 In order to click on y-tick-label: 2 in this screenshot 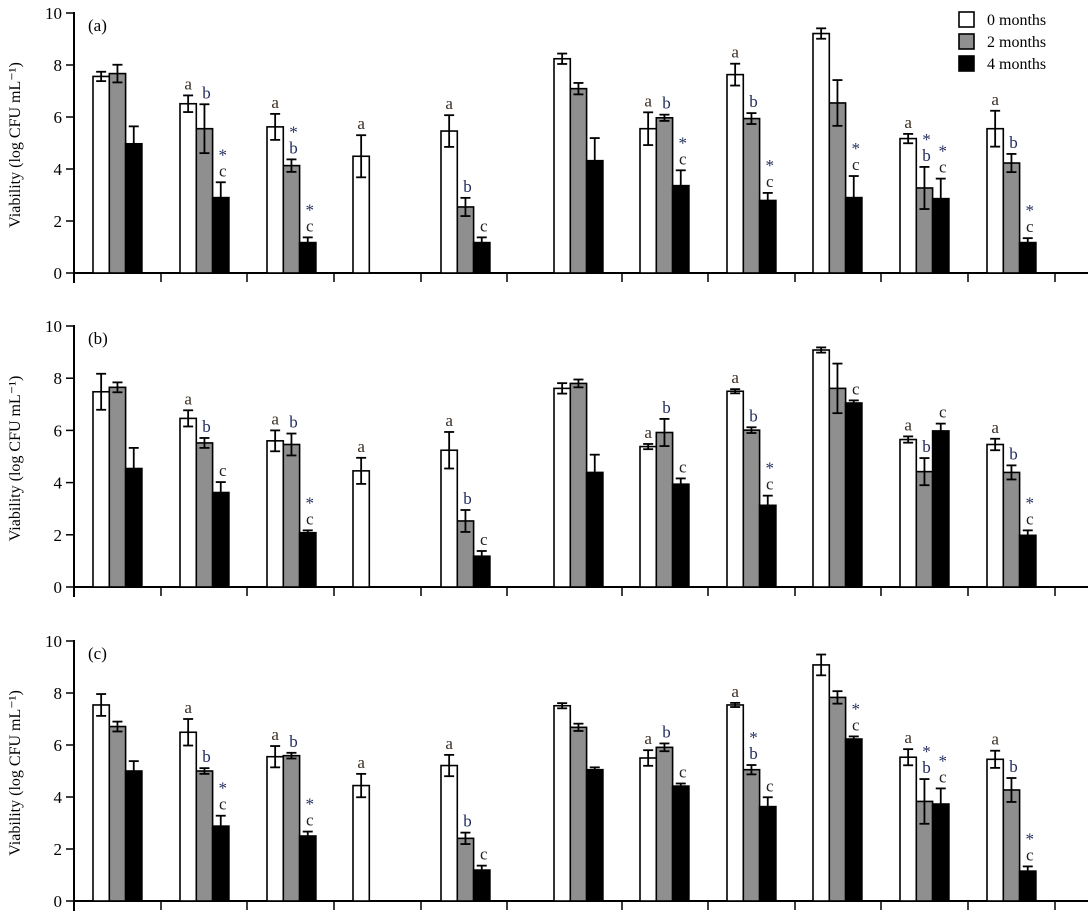, I will do `click(58, 221)`.